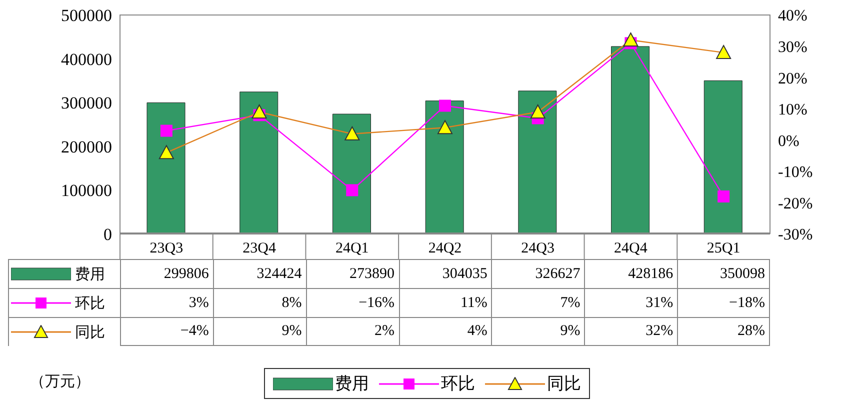  What do you see at coordinates (793, 110) in the screenshot?
I see `y2-tick-label: 10%` at bounding box center [793, 110].